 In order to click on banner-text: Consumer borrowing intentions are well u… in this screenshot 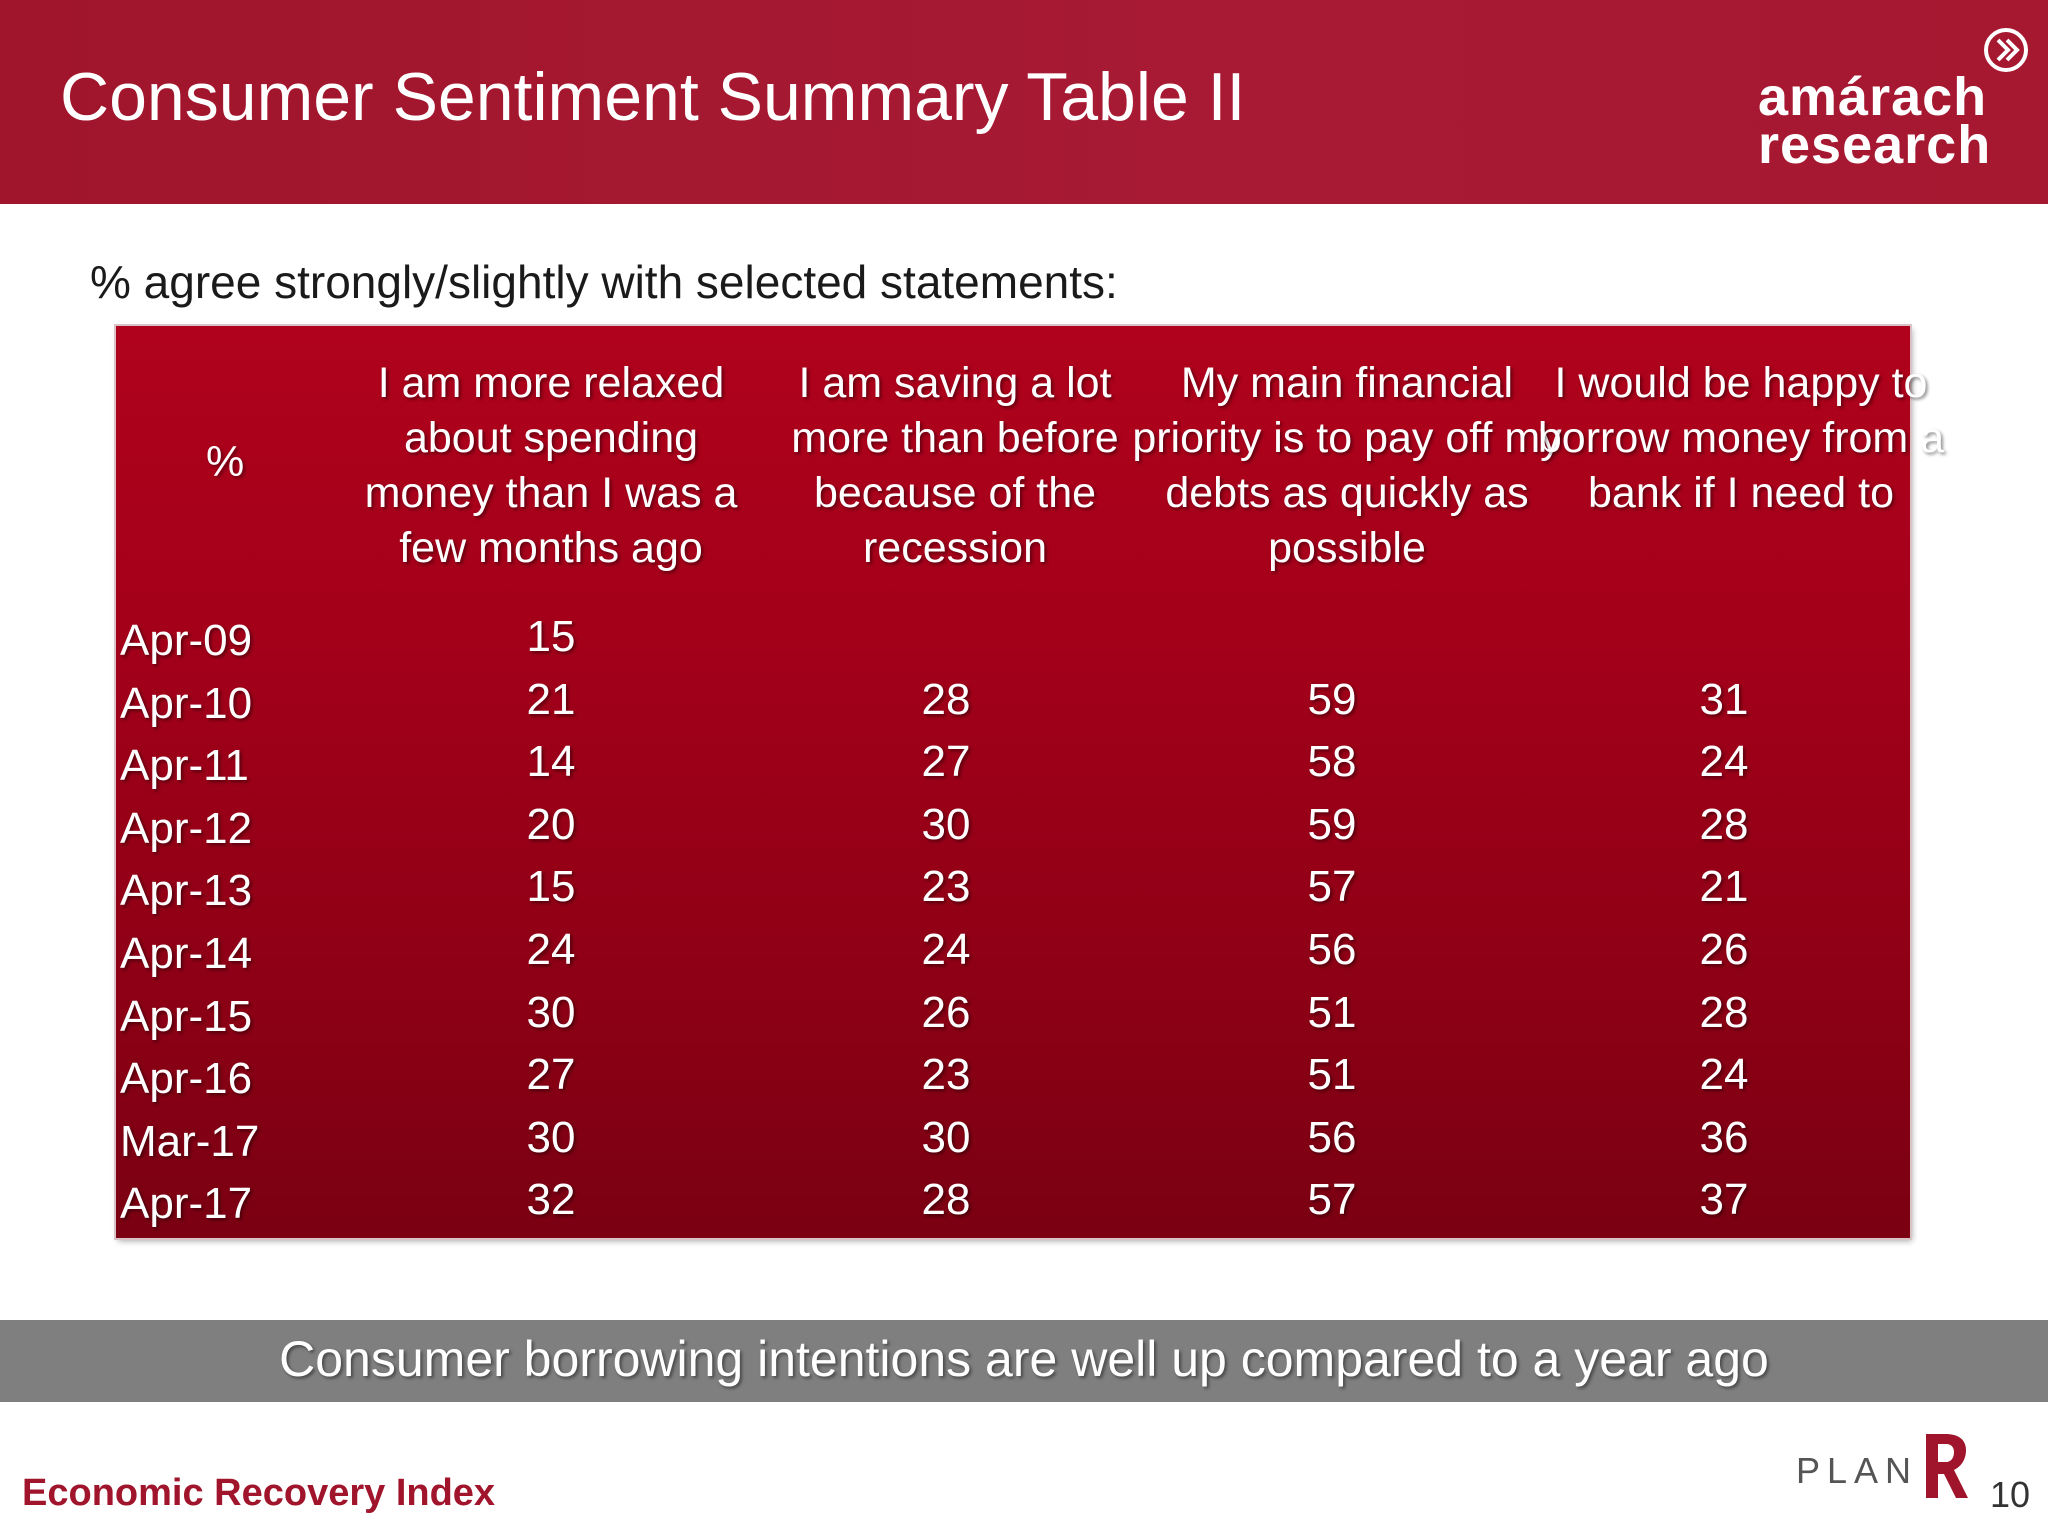, I will do `click(1024, 1359)`.